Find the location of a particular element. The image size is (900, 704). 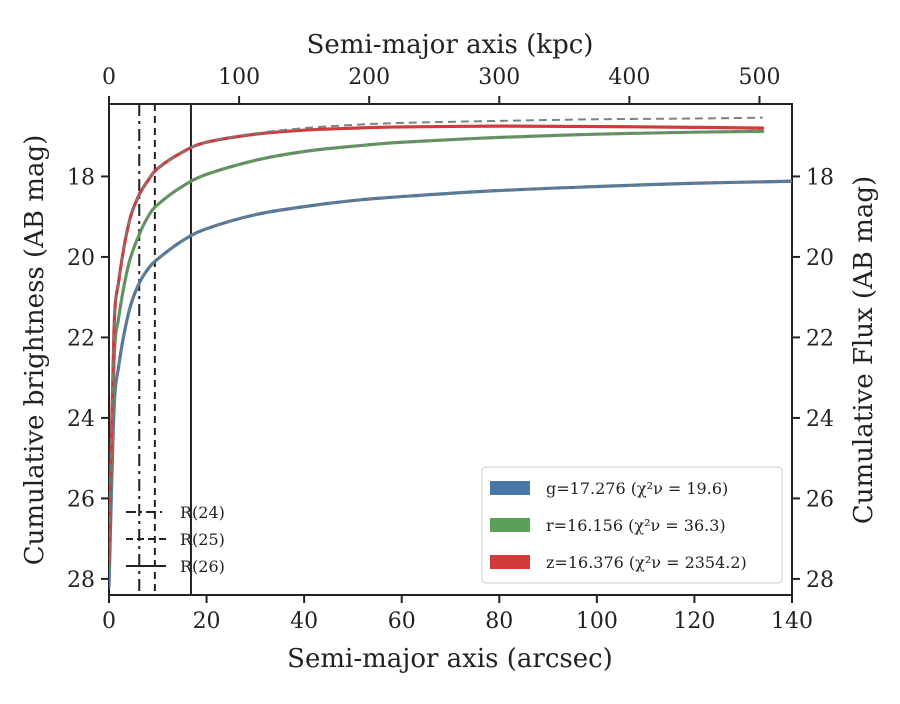

x-tick-label: 40 is located at coordinates (304, 621).